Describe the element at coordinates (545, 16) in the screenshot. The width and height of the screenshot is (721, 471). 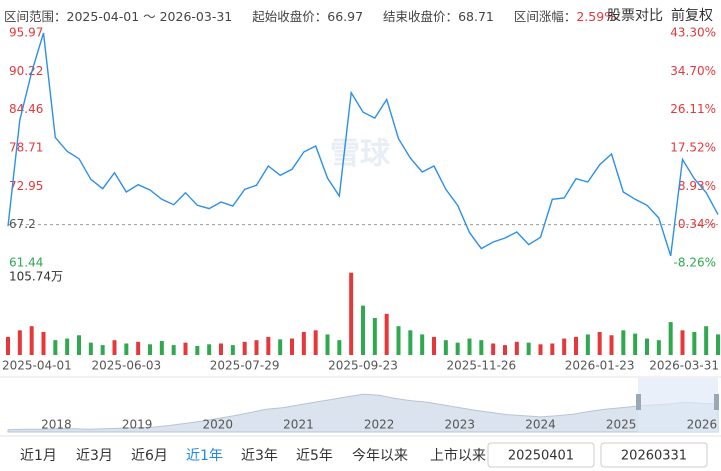
I see `change-label: 区间涨幅：` at that location.